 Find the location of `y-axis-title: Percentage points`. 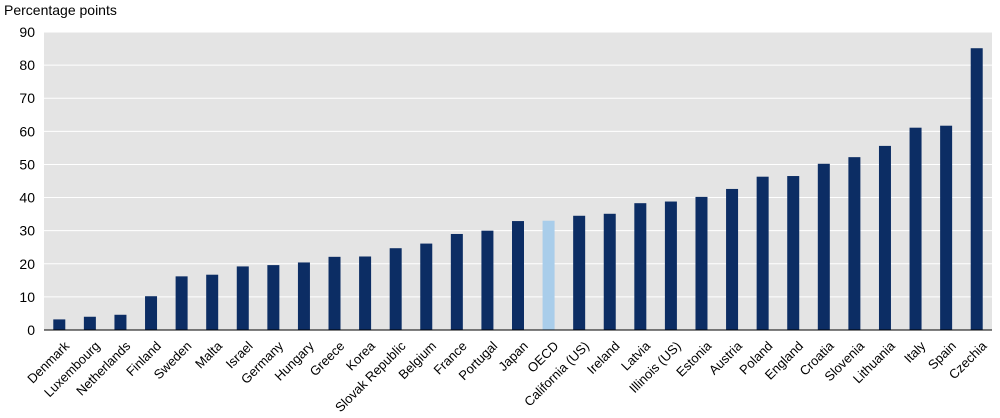

y-axis-title: Percentage points is located at coordinates (60, 10).